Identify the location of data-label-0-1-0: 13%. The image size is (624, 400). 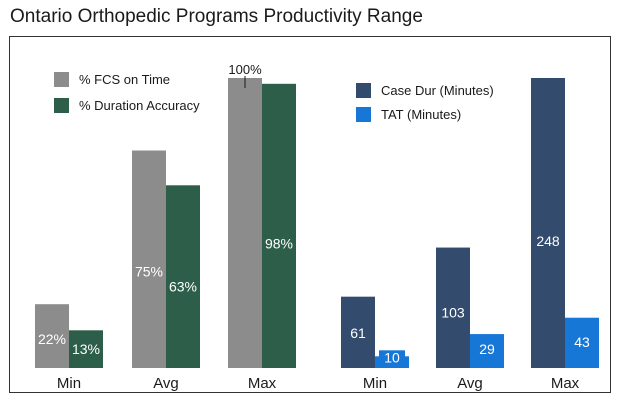
(86, 349).